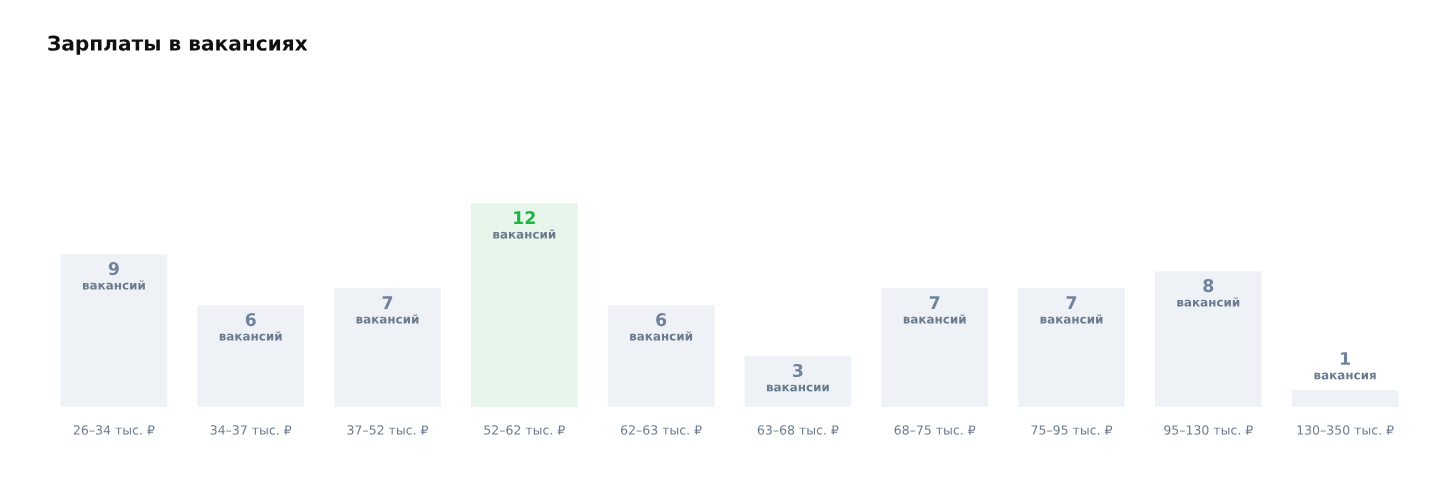  Describe the element at coordinates (1208, 293) in the screenshot. I see `data-label: 8 вакансий` at that location.